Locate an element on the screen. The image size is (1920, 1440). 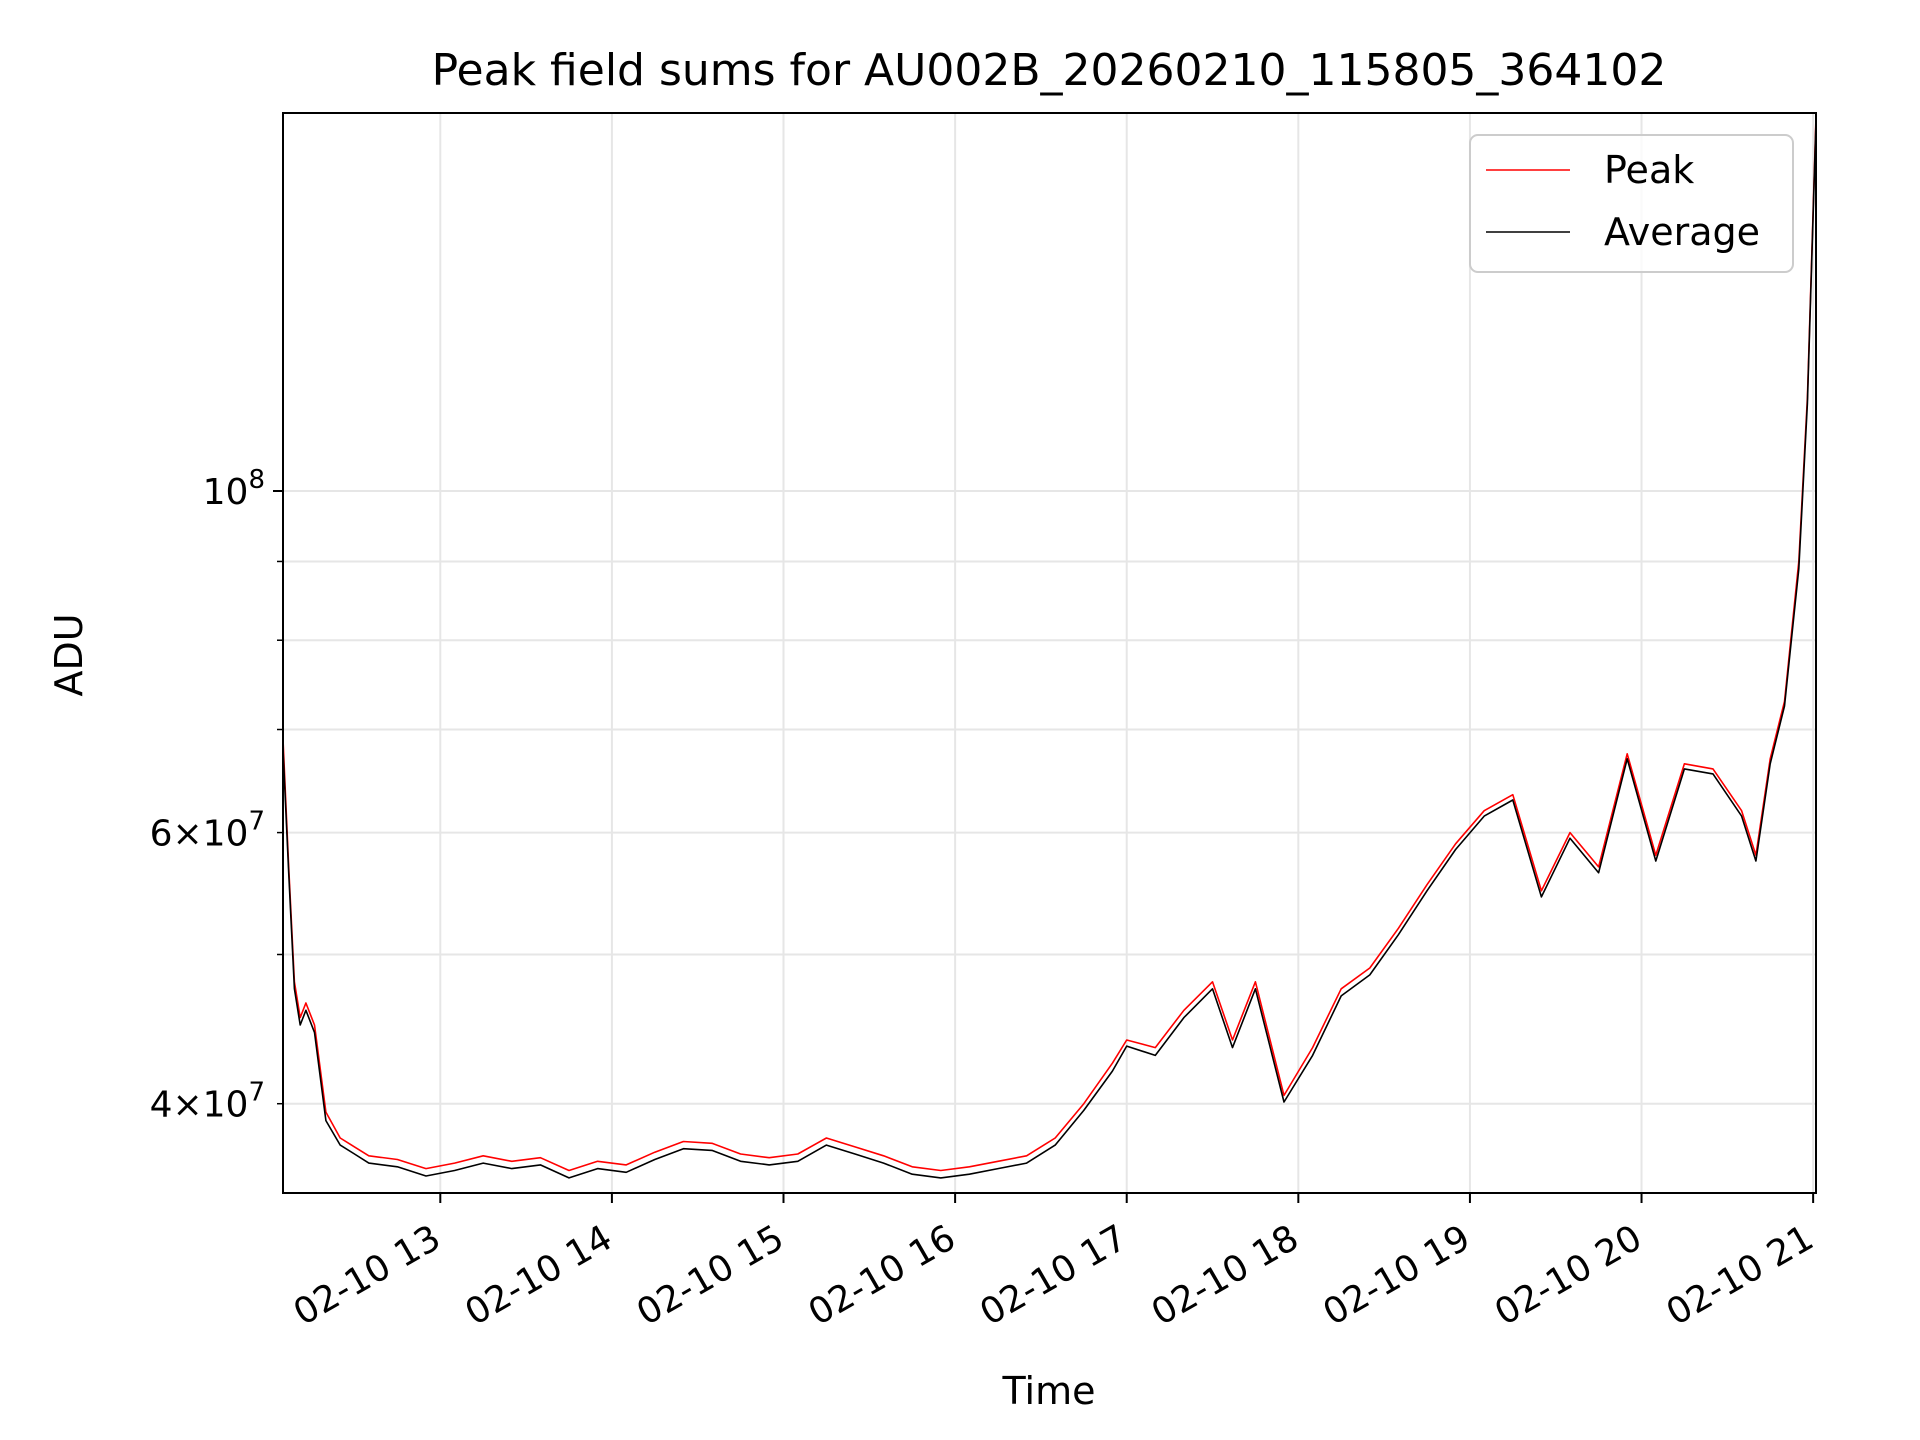
x-tick-label: 02-10 13 is located at coordinates (367, 1275).